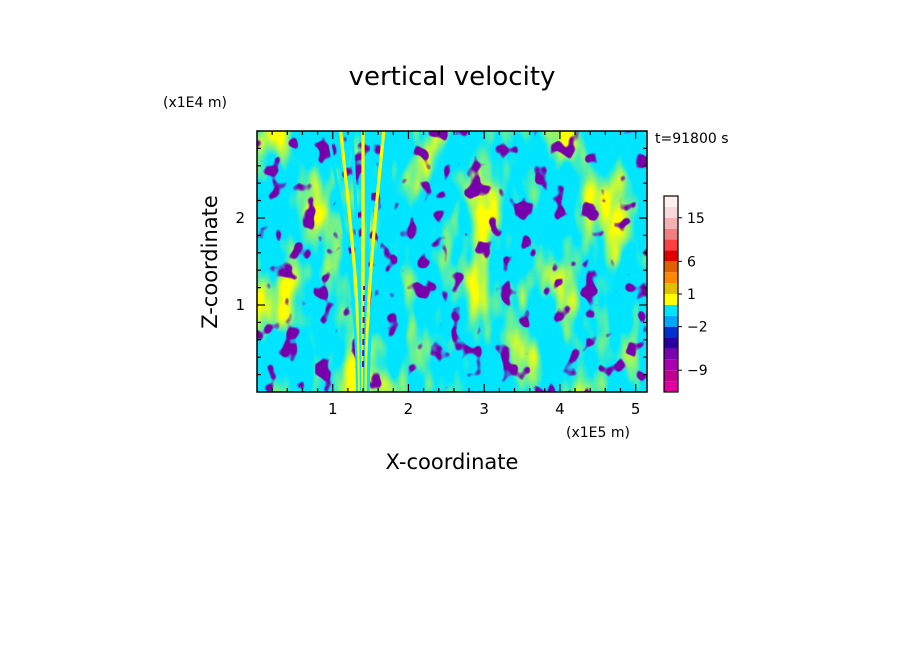 The height and width of the screenshot is (654, 904). Describe the element at coordinates (195, 103) in the screenshot. I see `y-scale-label: (x1E4 m)` at that location.